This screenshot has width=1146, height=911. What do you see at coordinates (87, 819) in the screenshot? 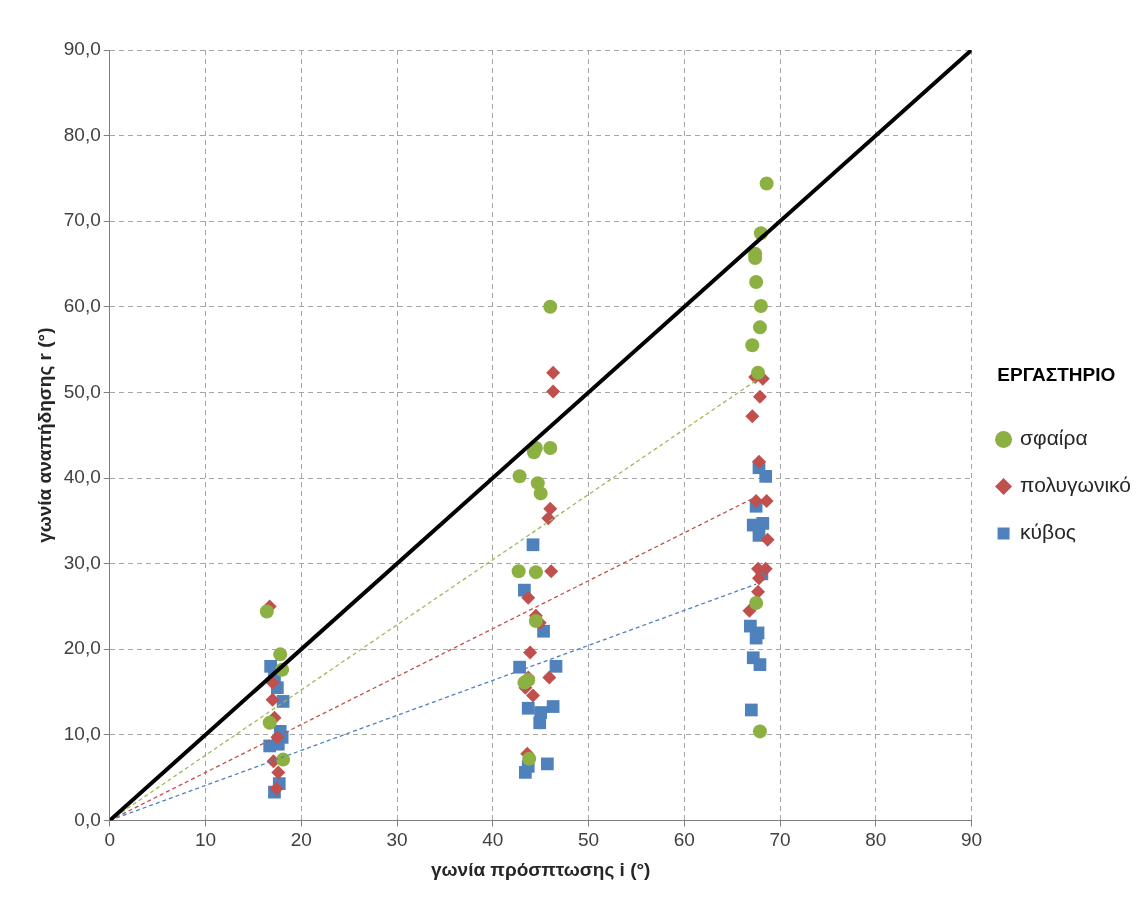
I see `y-tick-label: 0,0` at bounding box center [87, 819].